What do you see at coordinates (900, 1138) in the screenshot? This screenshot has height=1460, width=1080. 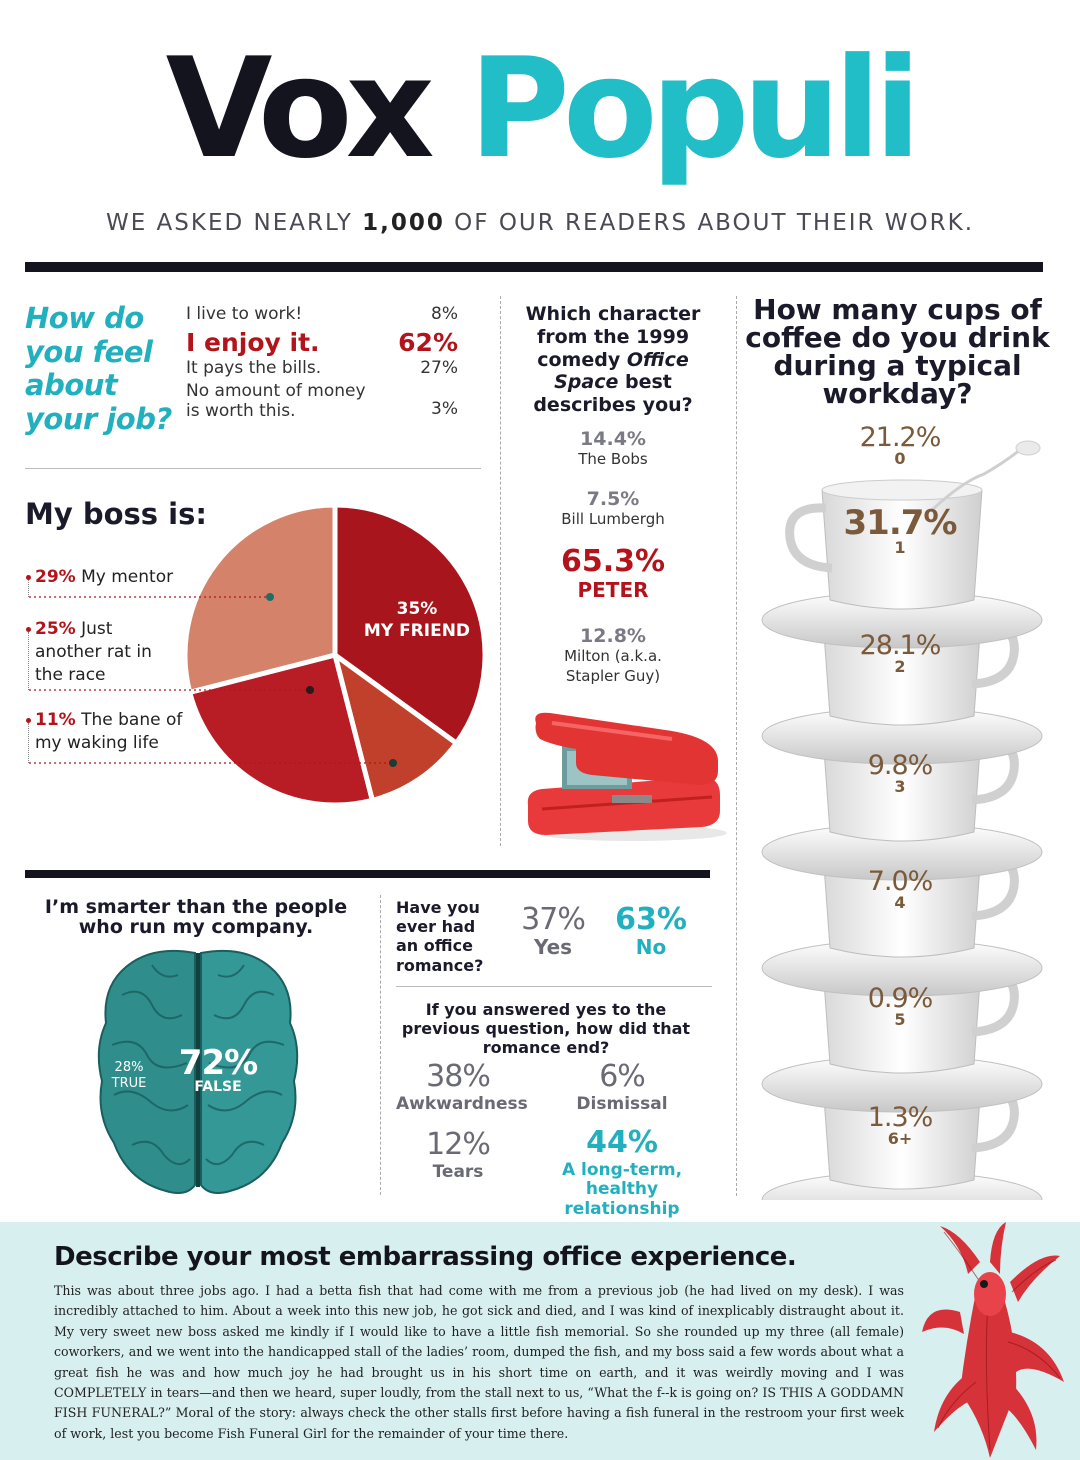 I see `coffee-count: 6+` at bounding box center [900, 1138].